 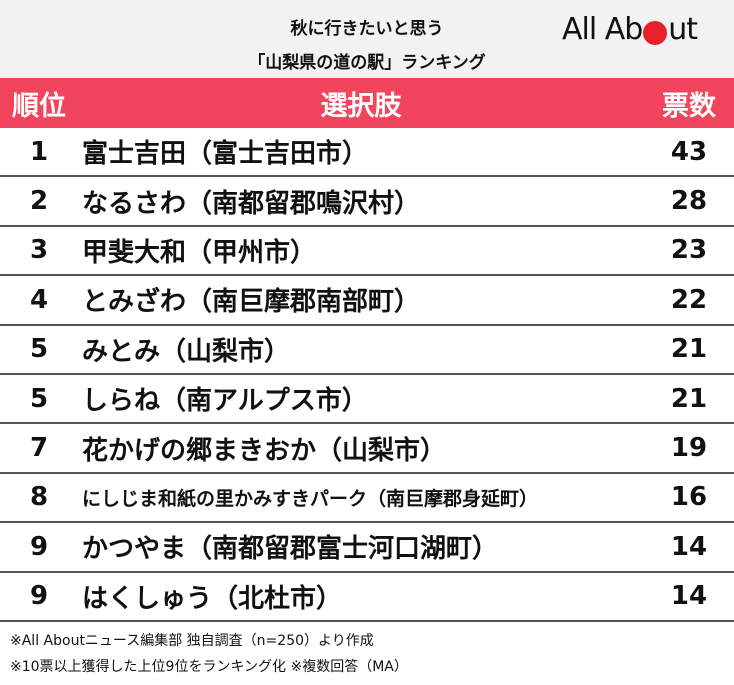 I want to click on rank: 8, so click(x=39, y=498).